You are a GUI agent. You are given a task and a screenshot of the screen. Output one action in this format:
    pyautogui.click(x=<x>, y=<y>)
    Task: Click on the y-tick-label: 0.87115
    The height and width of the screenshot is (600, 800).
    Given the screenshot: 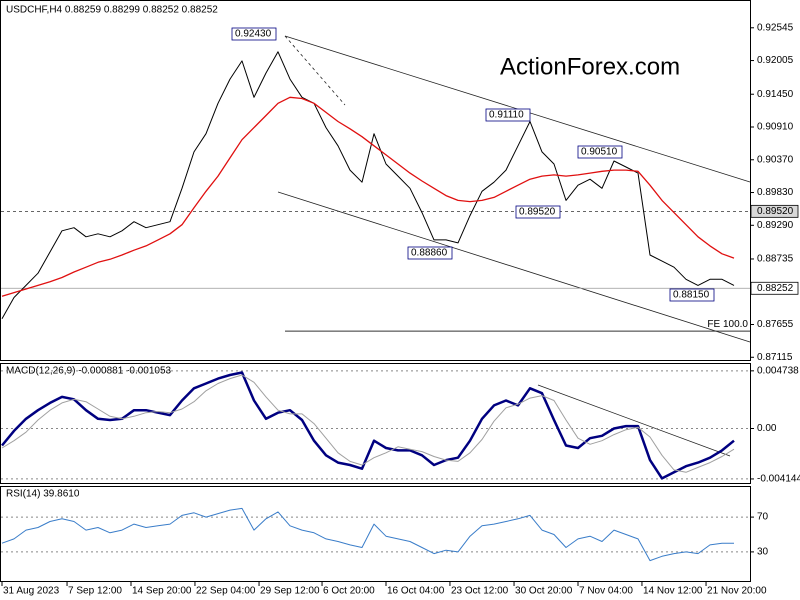 What is the action you would take?
    pyautogui.click(x=775, y=357)
    